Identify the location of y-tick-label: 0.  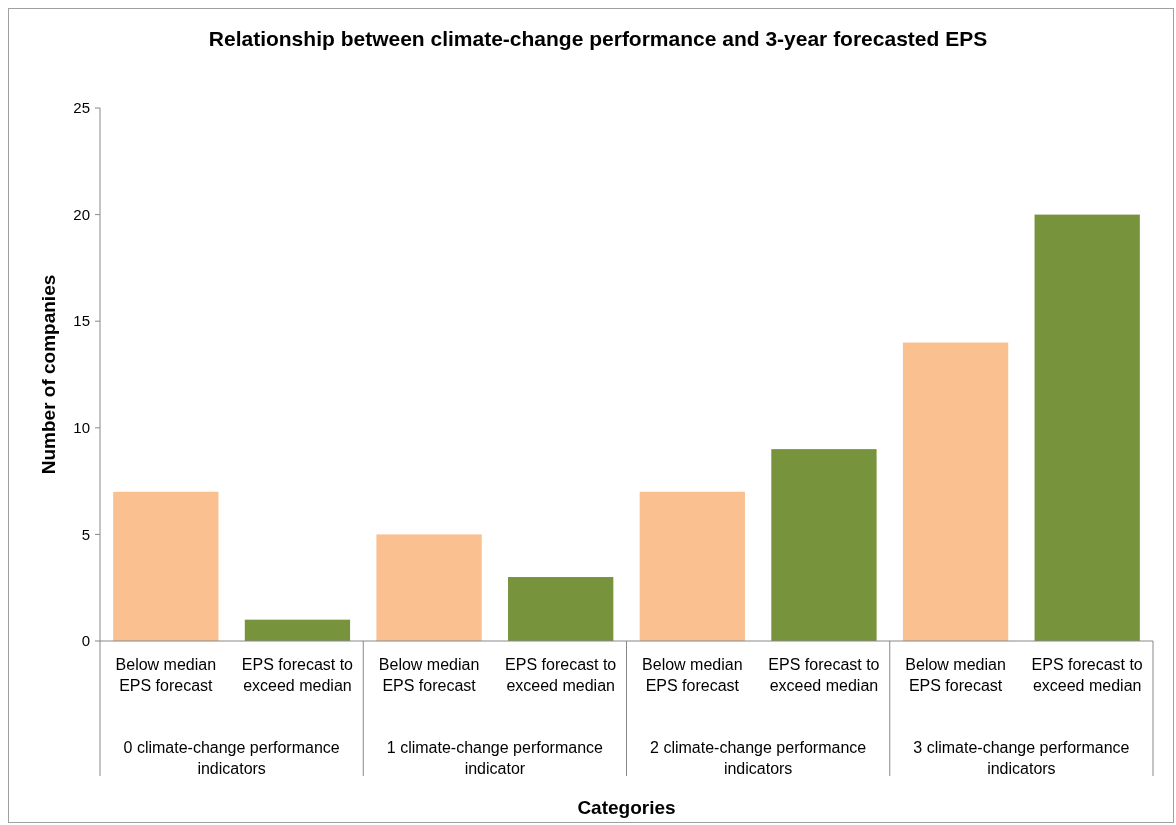
(85, 641).